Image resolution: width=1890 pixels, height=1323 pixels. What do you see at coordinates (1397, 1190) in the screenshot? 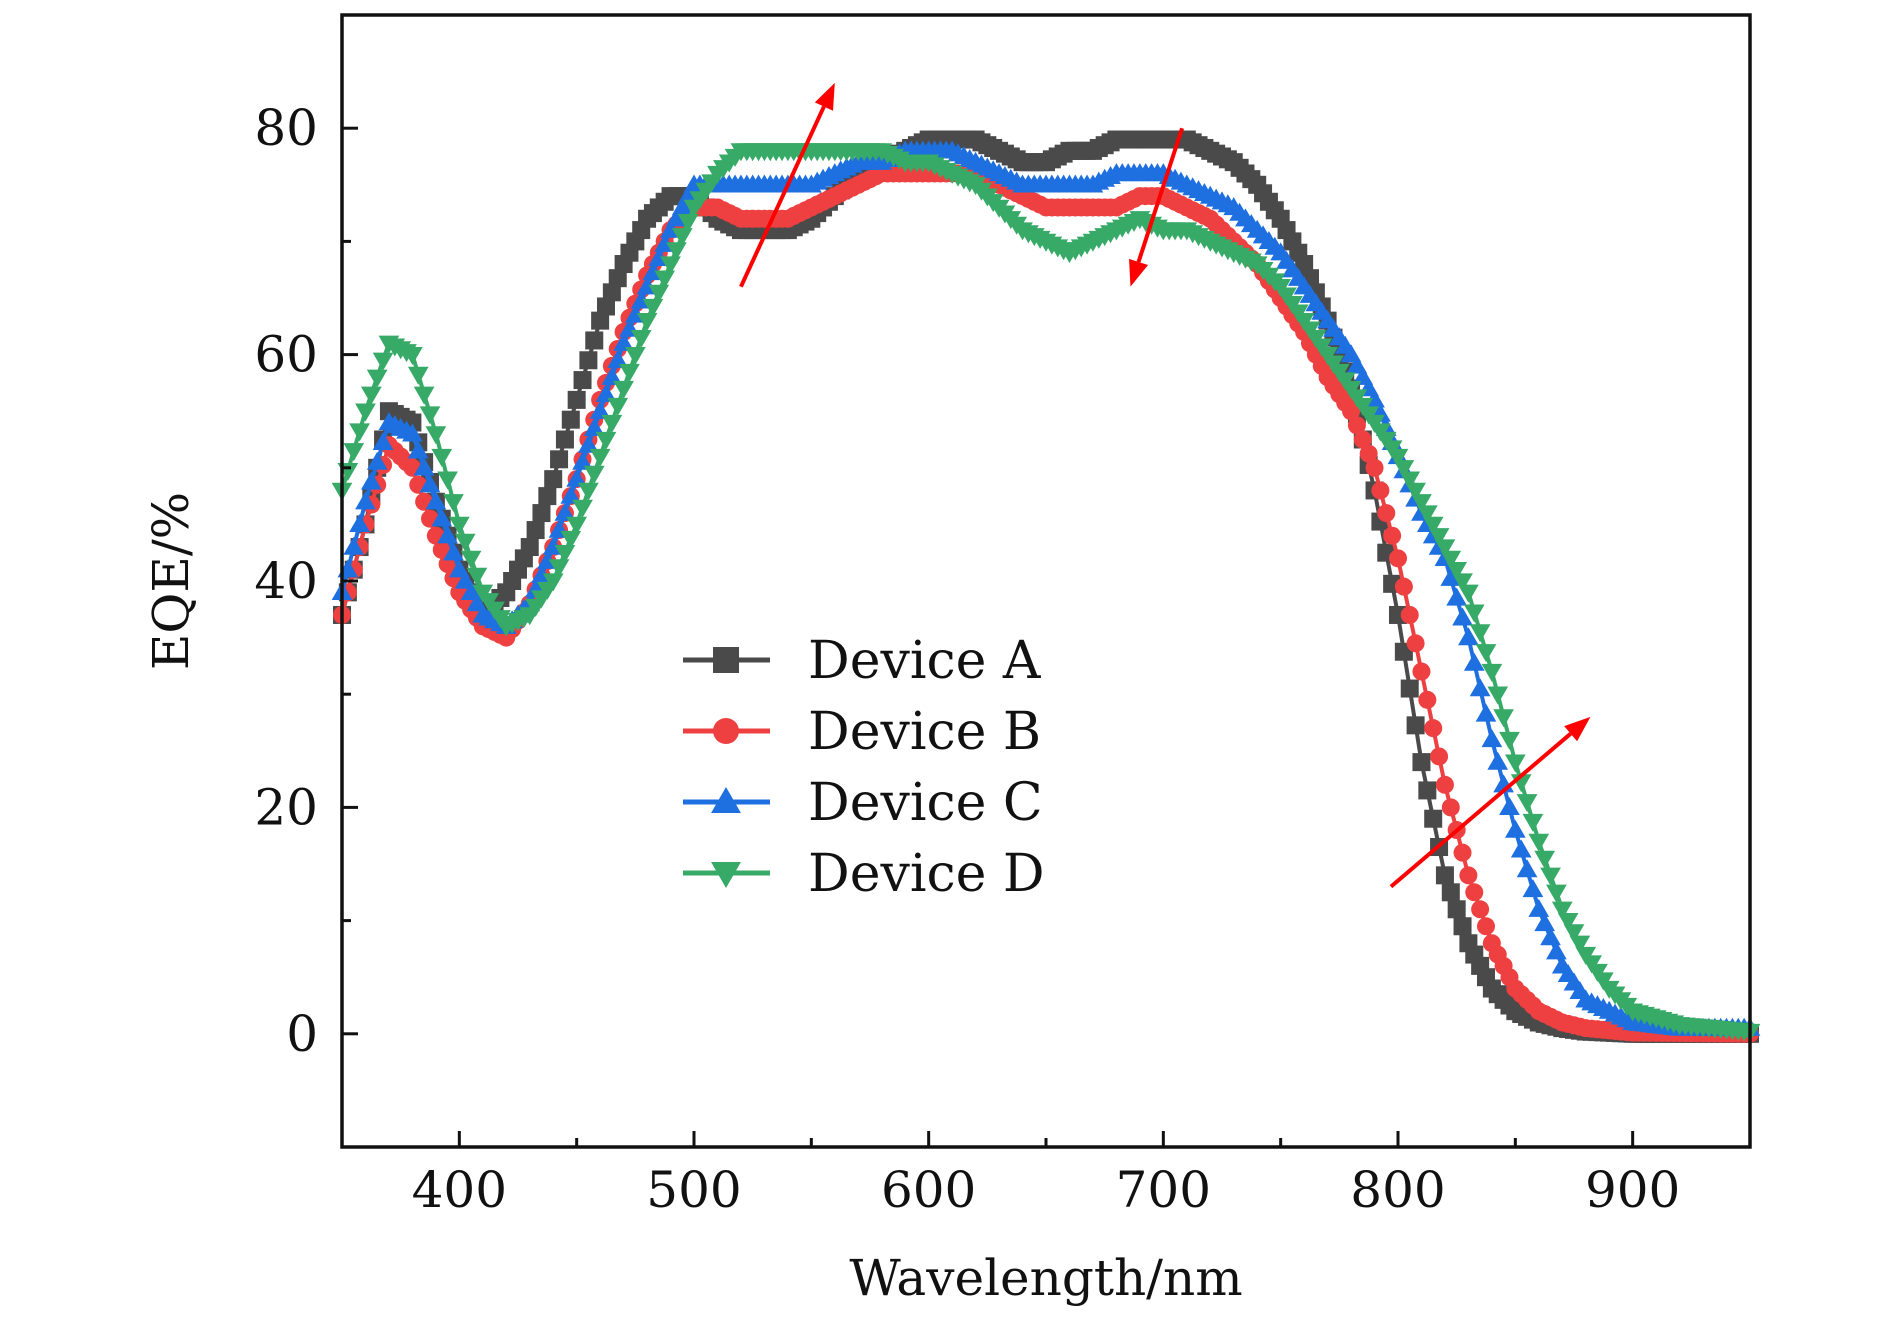
I see `x-tick-label: 800` at bounding box center [1397, 1190].